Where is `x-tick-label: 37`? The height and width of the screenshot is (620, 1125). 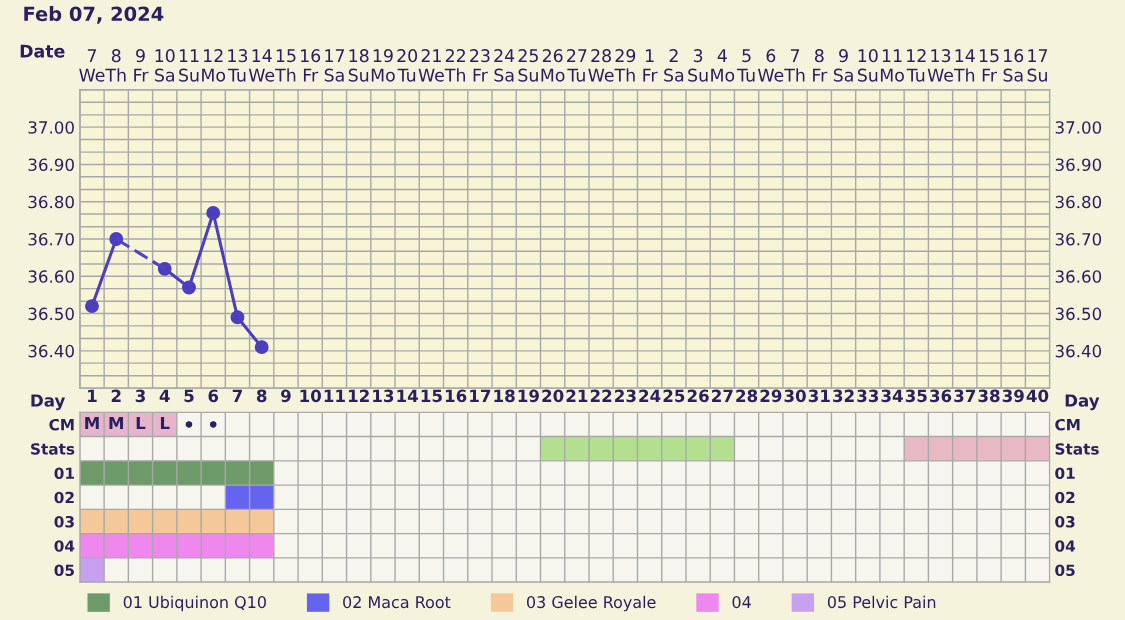 x-tick-label: 37 is located at coordinates (965, 396).